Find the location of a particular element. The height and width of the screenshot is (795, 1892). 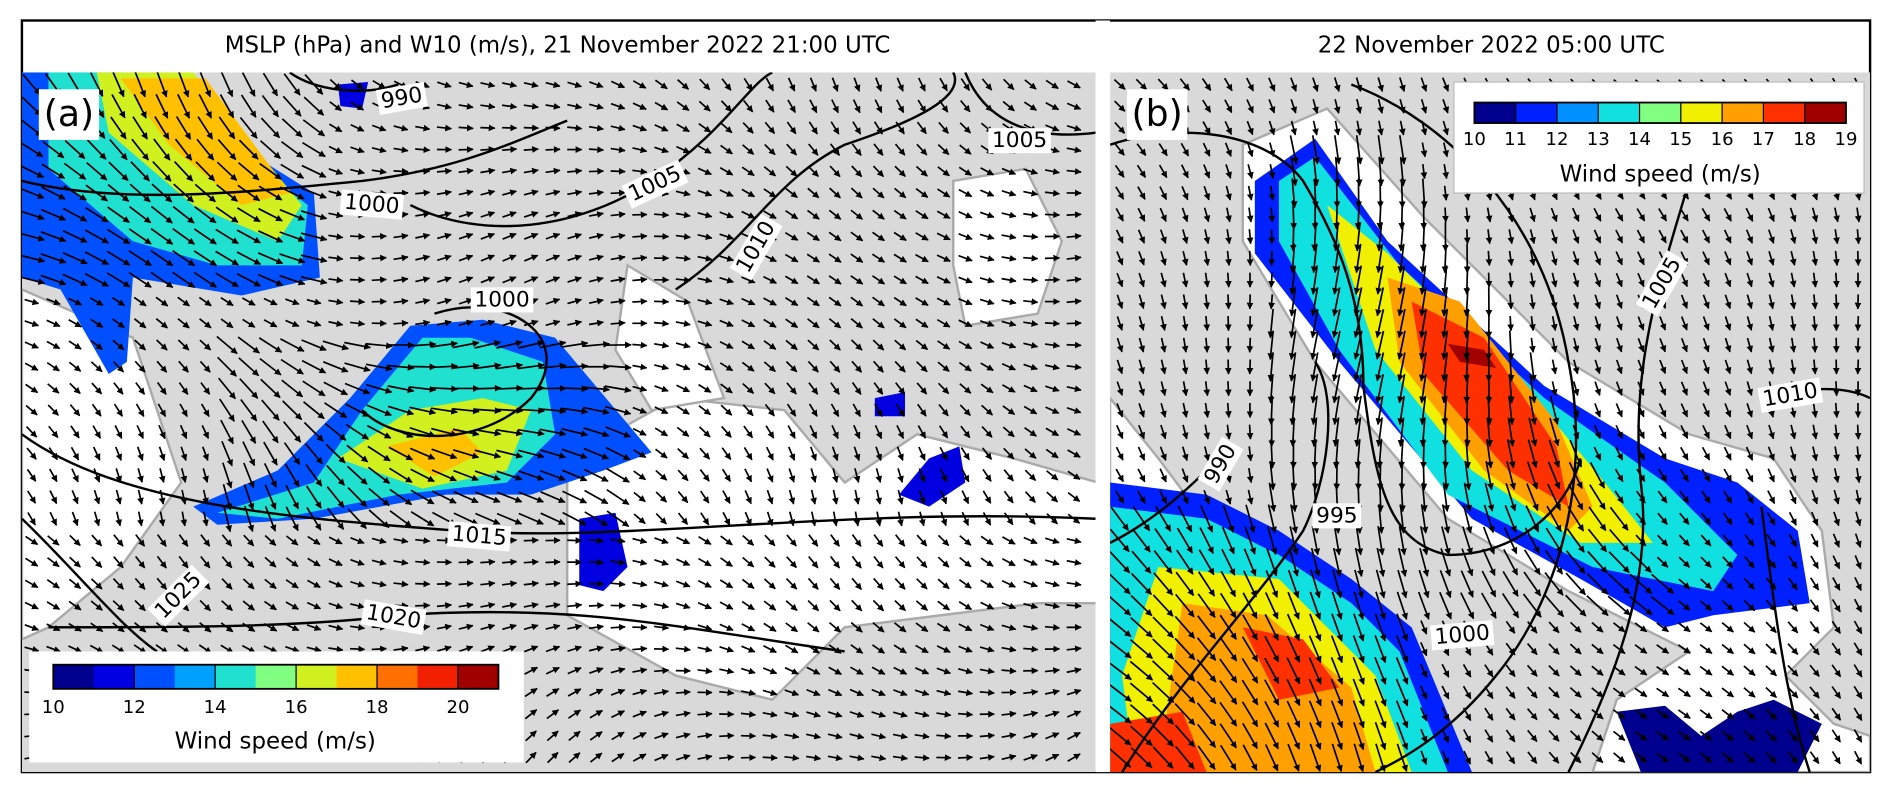

panel-label: (a) is located at coordinates (69, 113).